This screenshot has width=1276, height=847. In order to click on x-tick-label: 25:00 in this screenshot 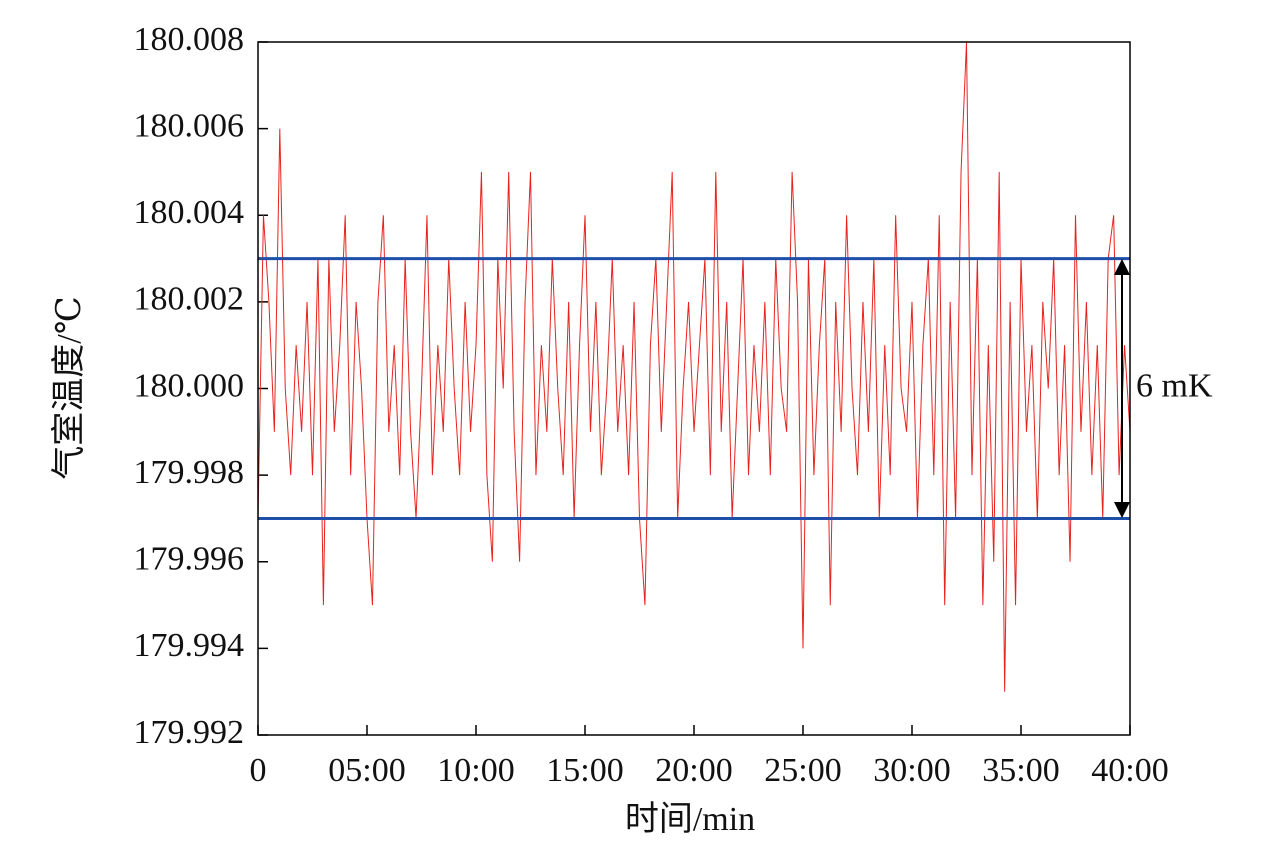, I will do `click(802, 770)`.